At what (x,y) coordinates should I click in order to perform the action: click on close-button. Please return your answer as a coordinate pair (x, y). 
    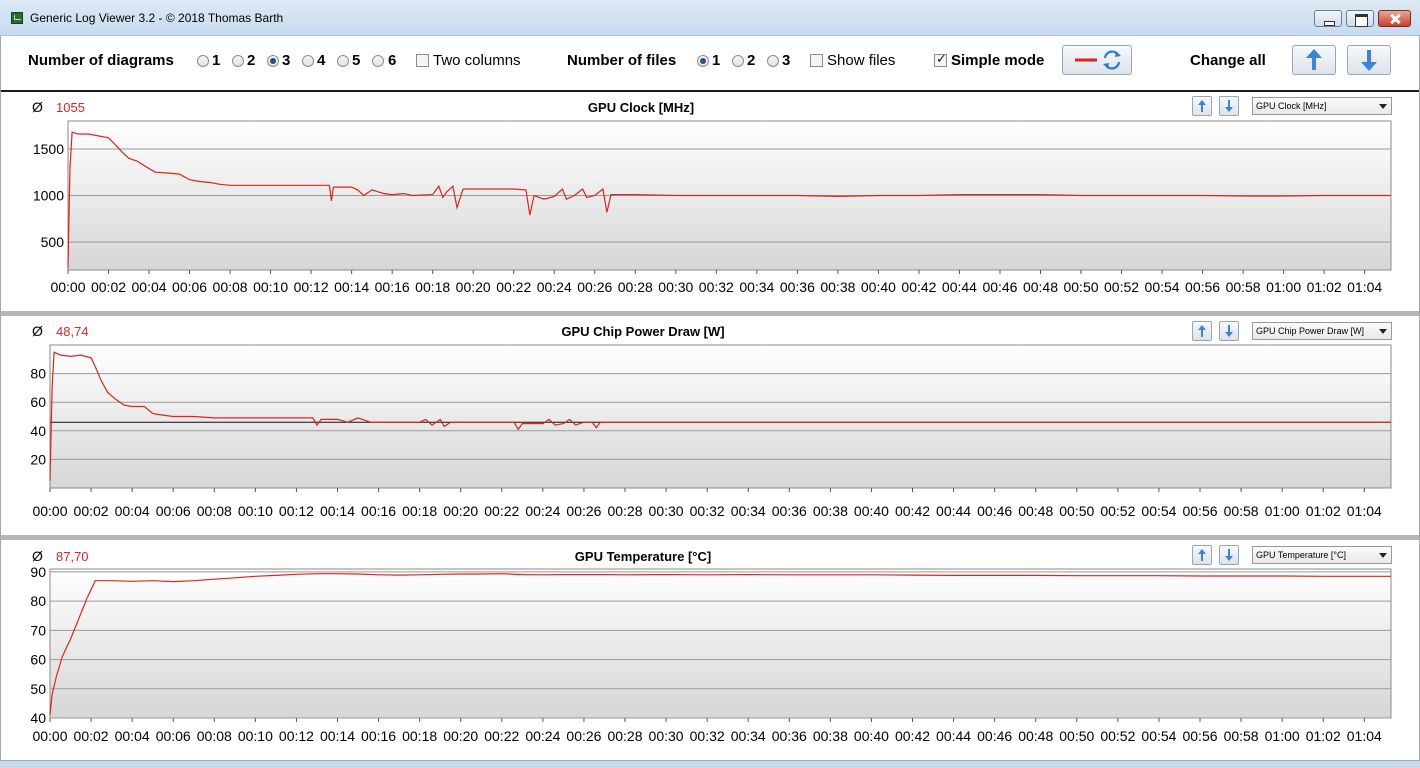
    Looking at the image, I should click on (1394, 18).